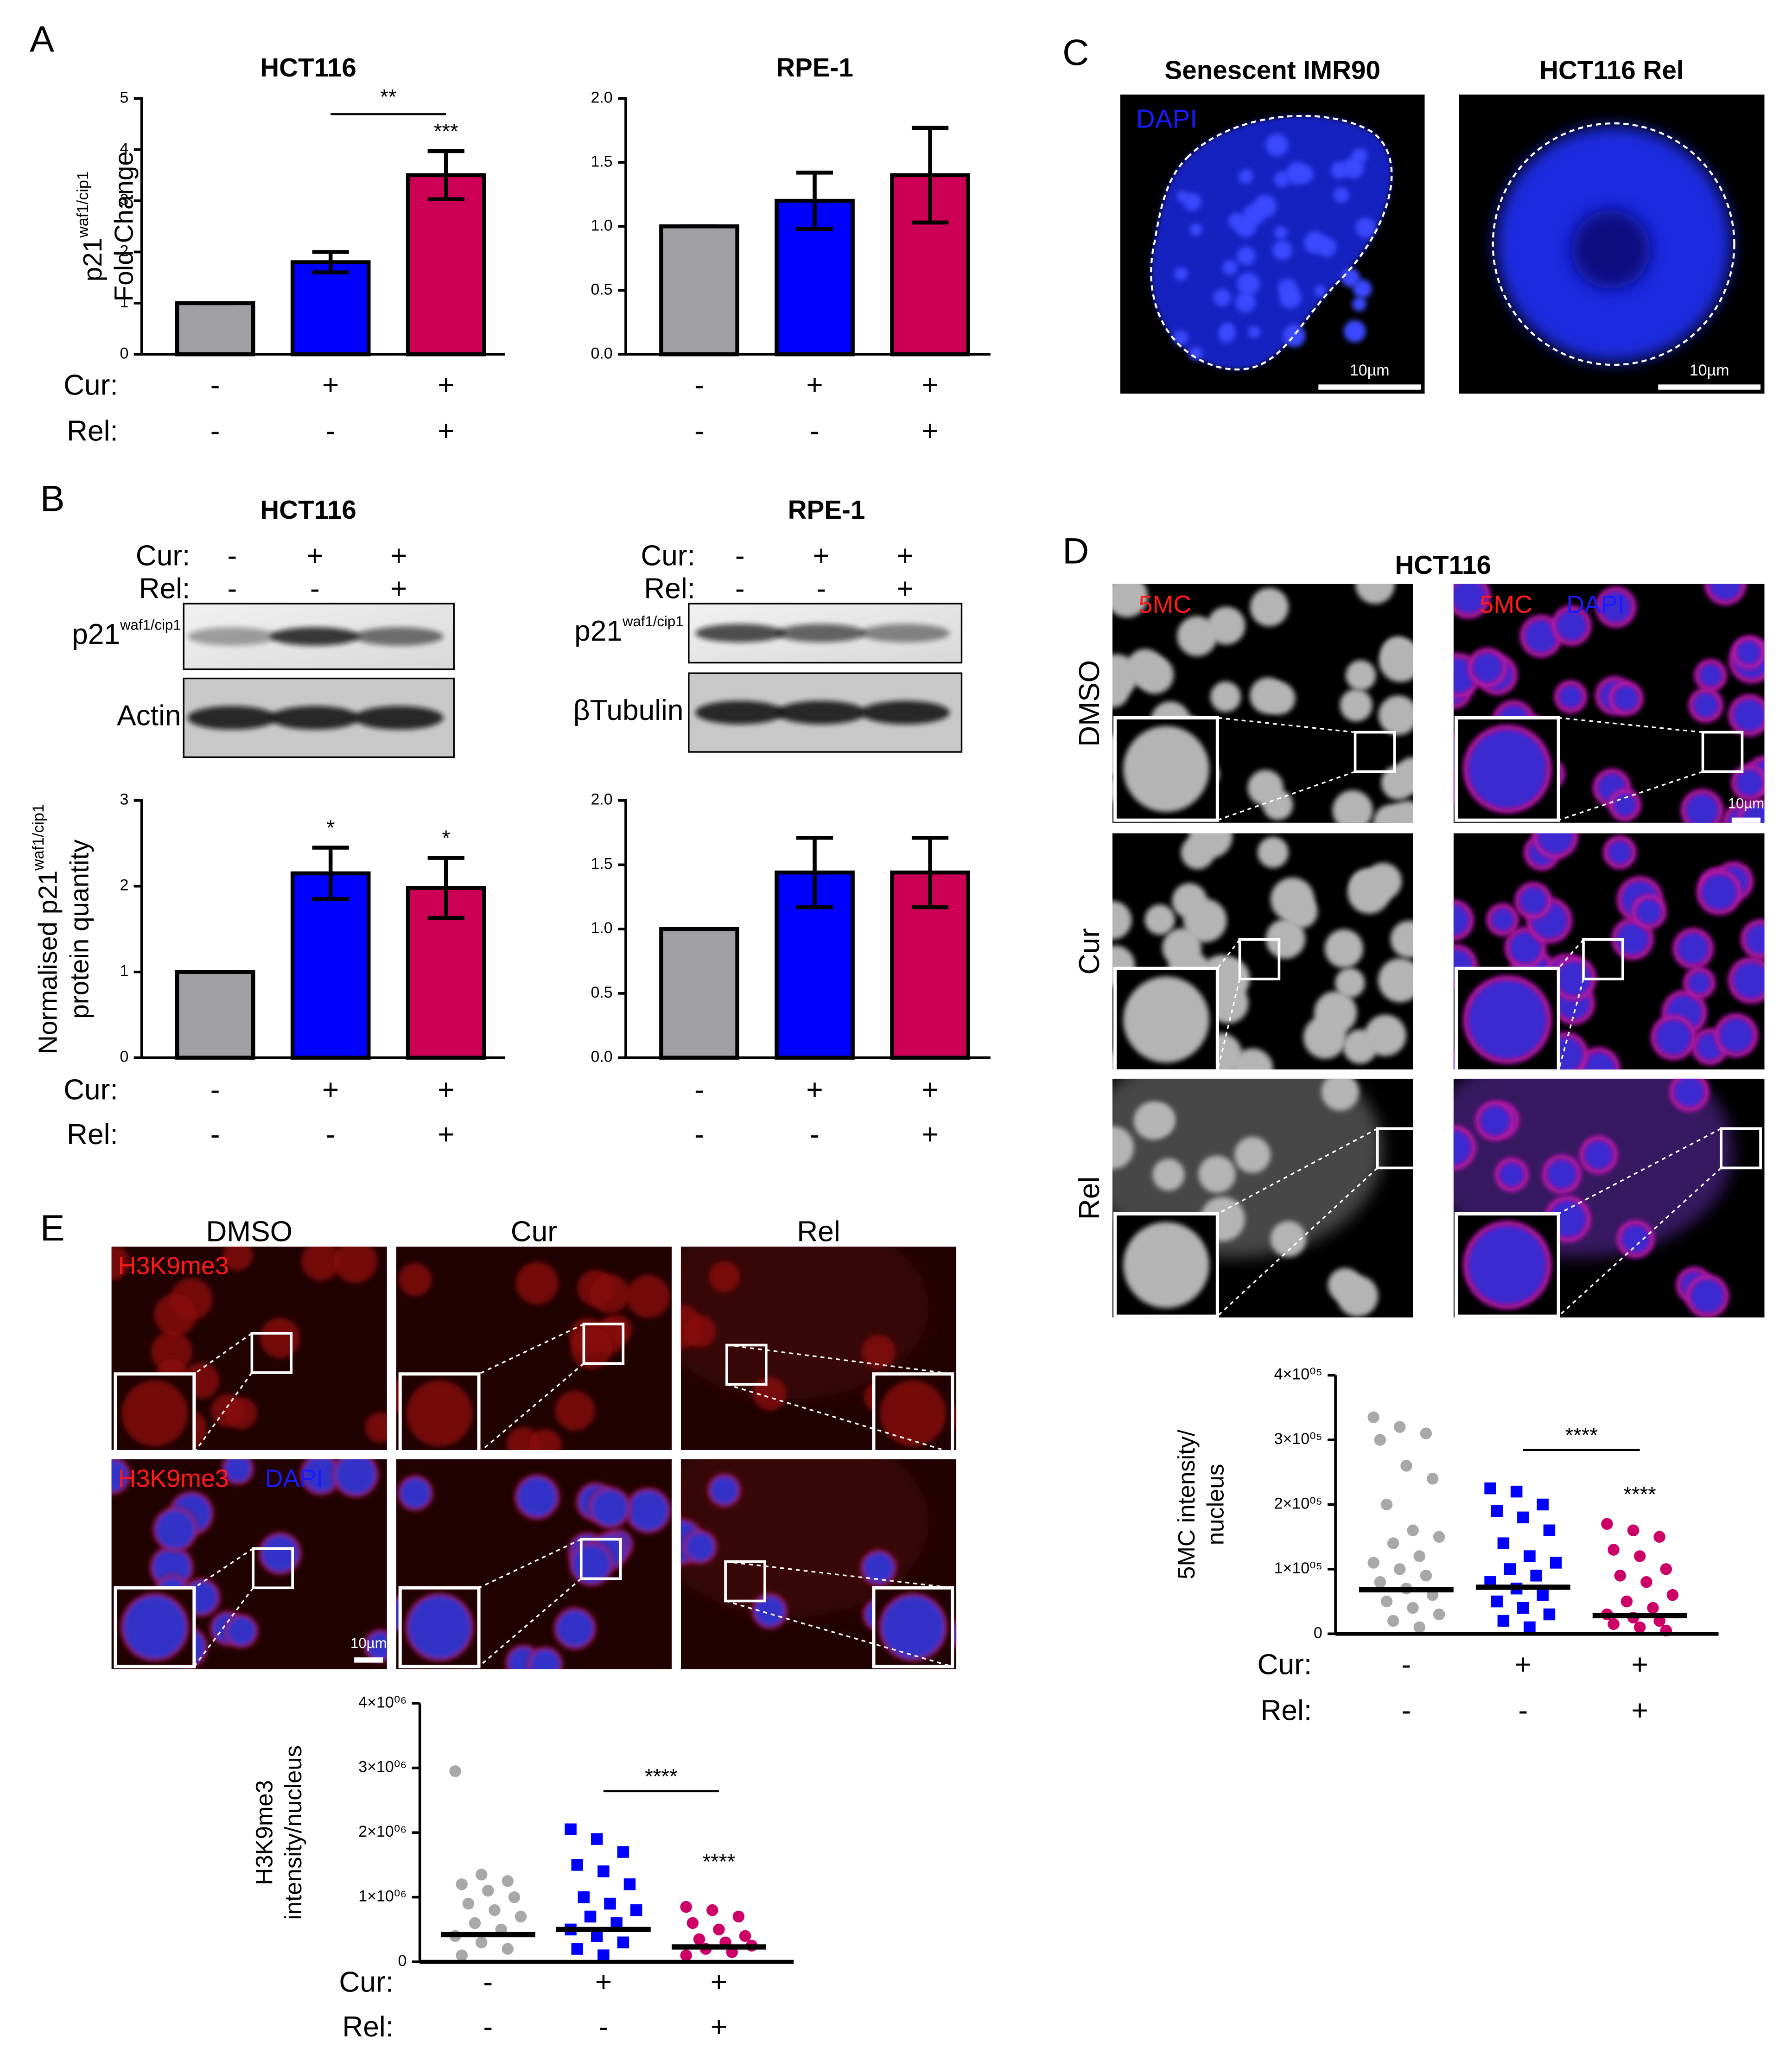 This screenshot has height=2055, width=1792. Describe the element at coordinates (383, 1702) in the screenshot. I see `y-tick-label: 4×10⁰⁶` at that location.